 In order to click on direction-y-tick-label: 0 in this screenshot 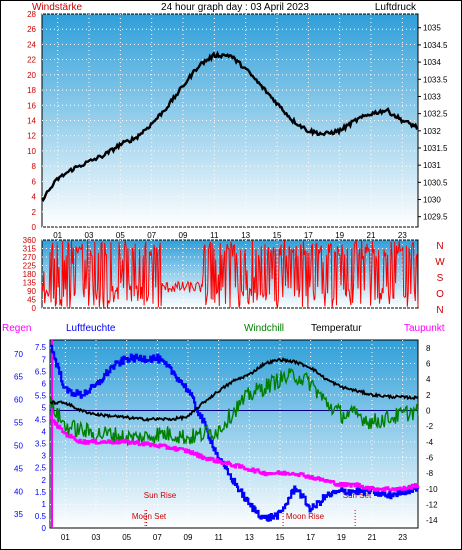, I will do `click(34, 308)`.